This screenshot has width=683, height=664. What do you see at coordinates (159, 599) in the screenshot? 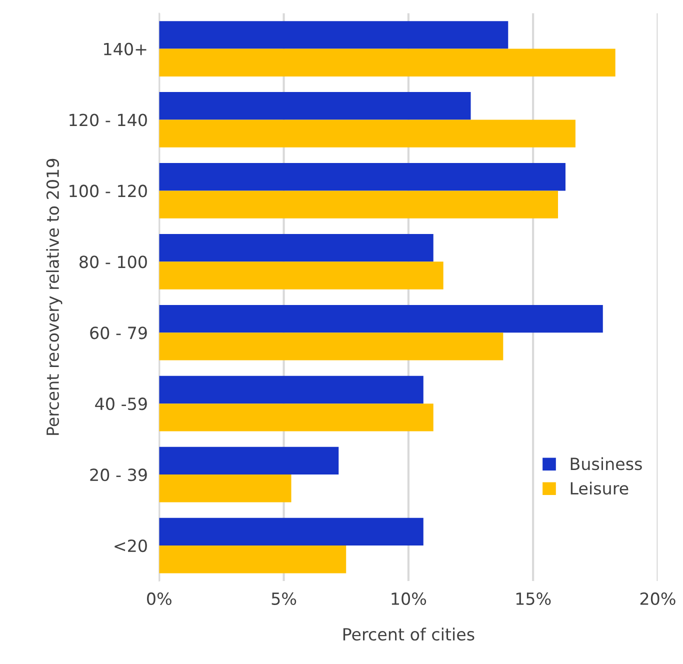
I see `x-tick-label: 0%` at bounding box center [159, 599].